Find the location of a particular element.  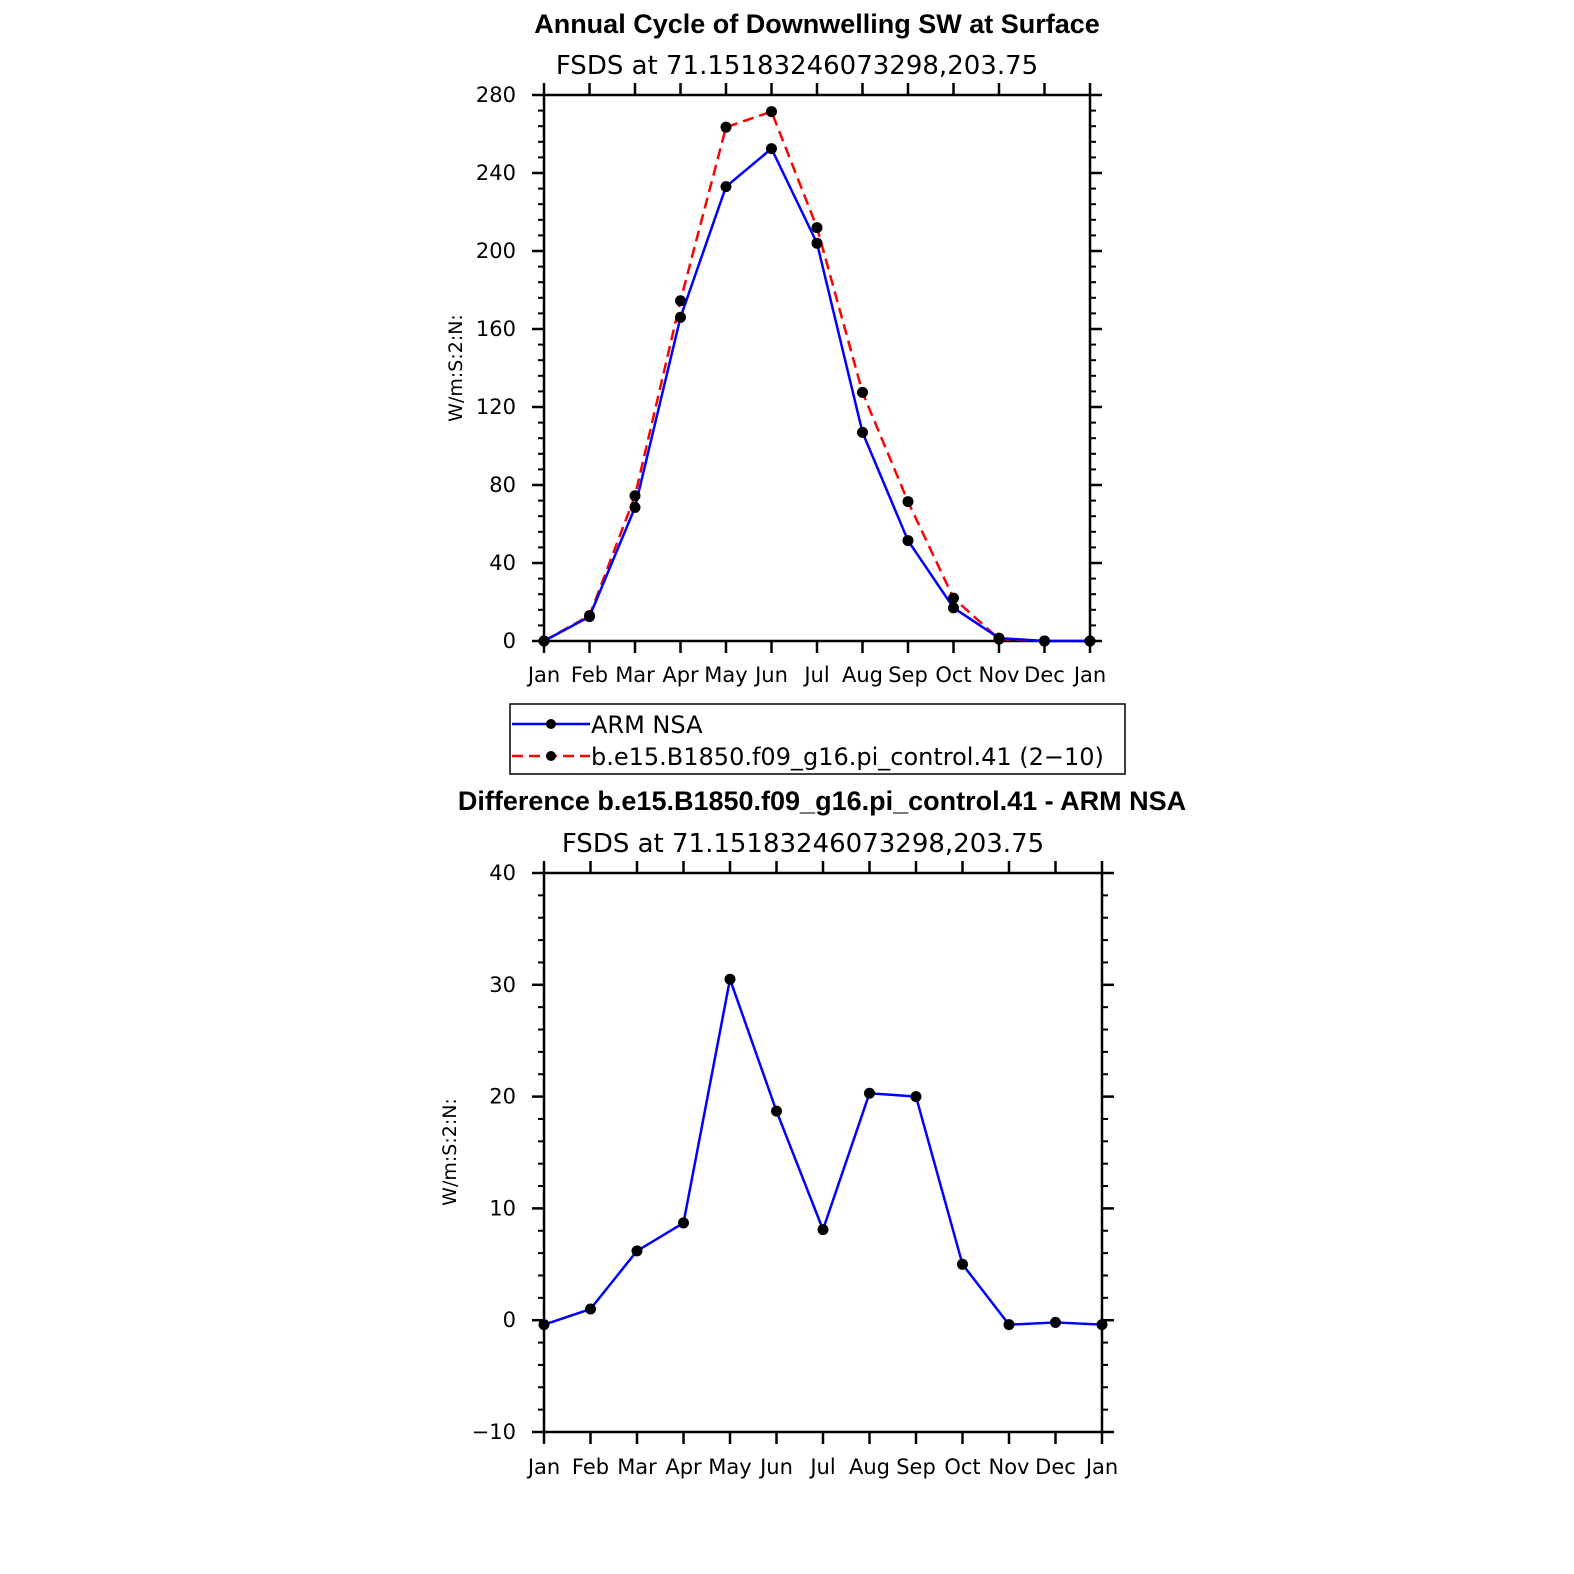

legend-marker-model is located at coordinates (551, 756).